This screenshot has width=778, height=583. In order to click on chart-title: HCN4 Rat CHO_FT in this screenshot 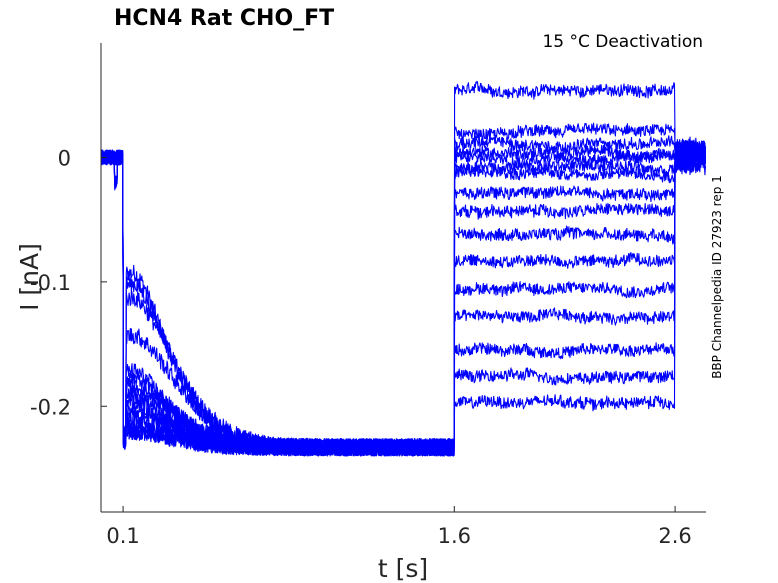, I will do `click(224, 18)`.